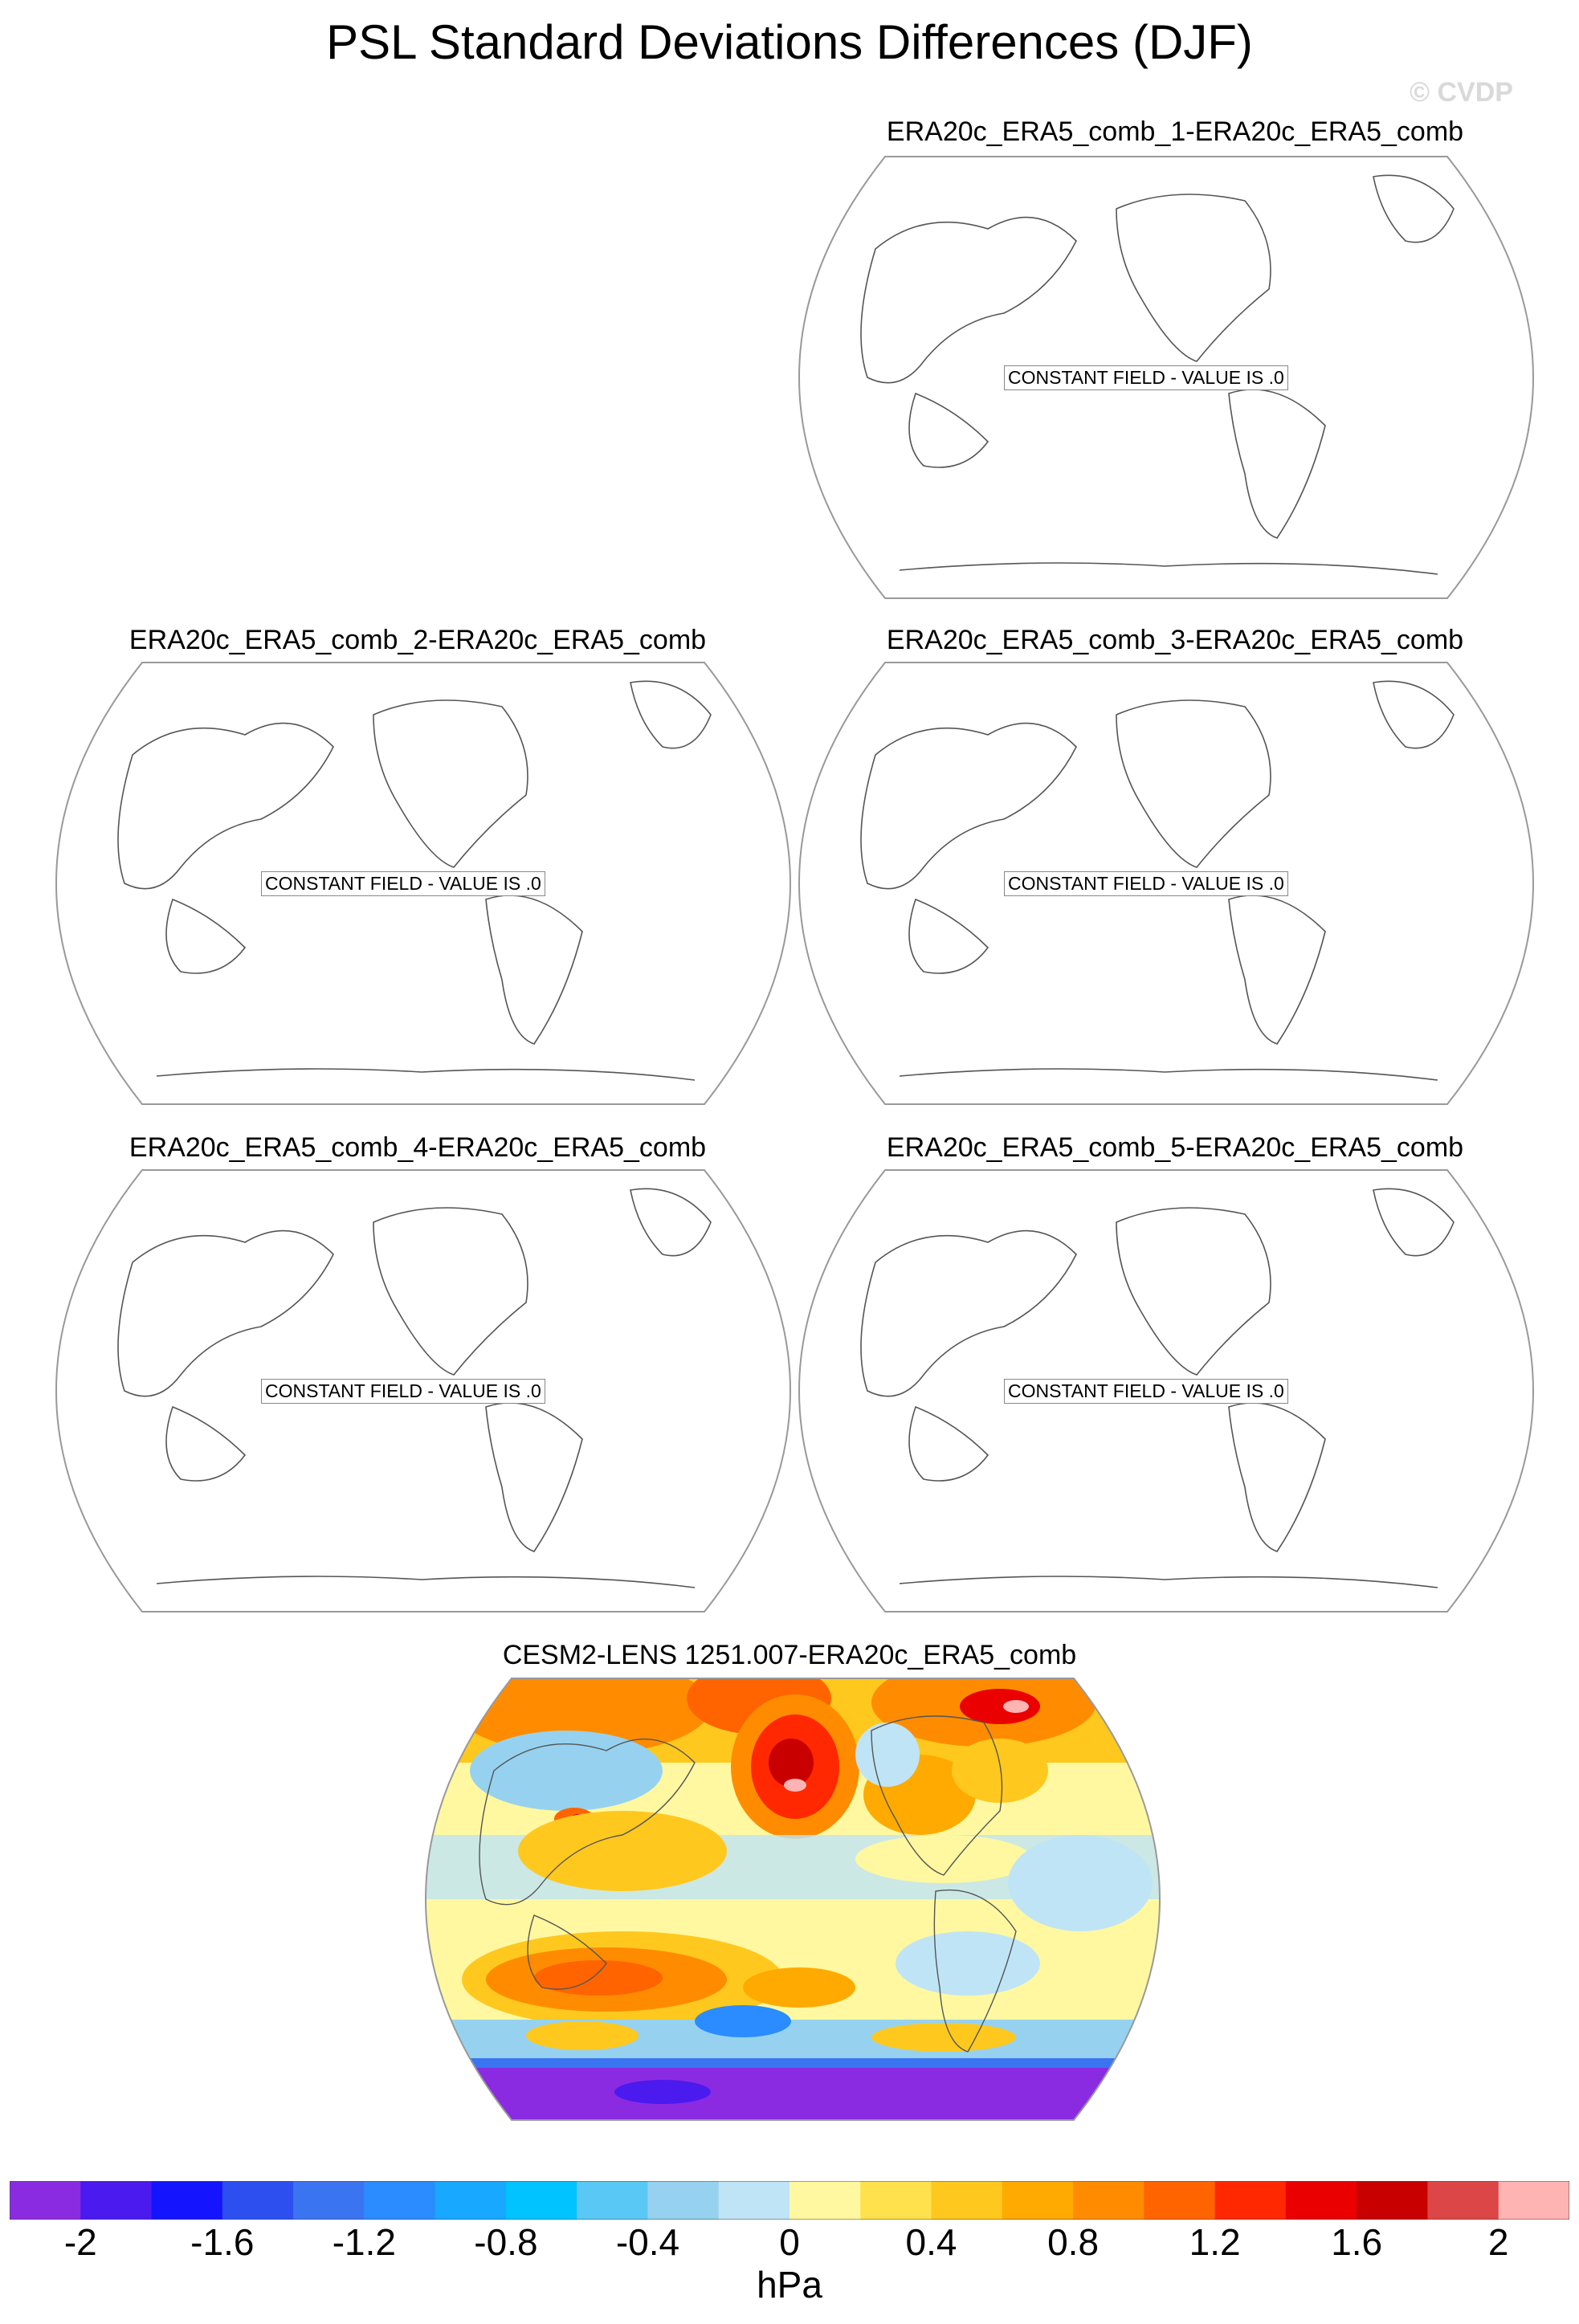  Describe the element at coordinates (931, 2242) in the screenshot. I see `colorbar-tick-label: 0.4` at that location.